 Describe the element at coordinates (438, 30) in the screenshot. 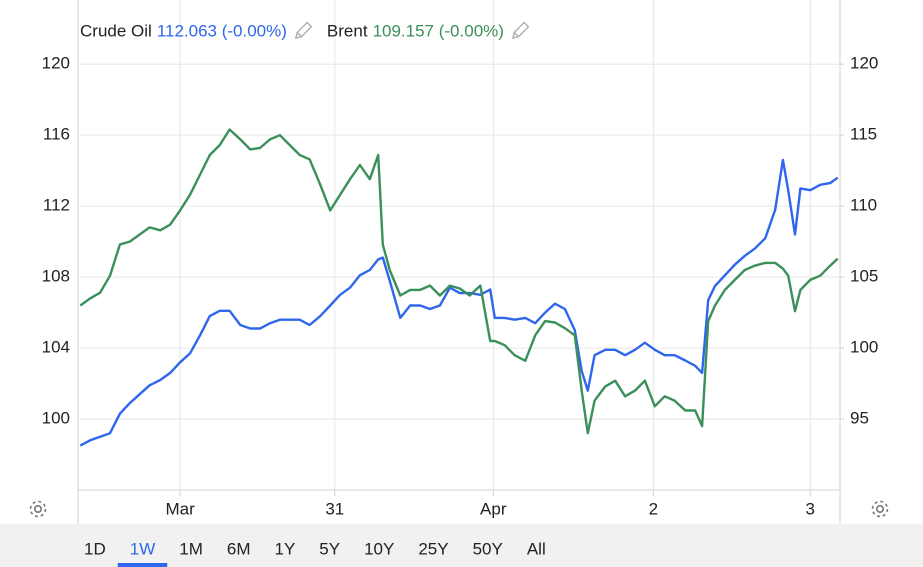

I see `legend-price: 109.157 (-0.00%)` at that location.